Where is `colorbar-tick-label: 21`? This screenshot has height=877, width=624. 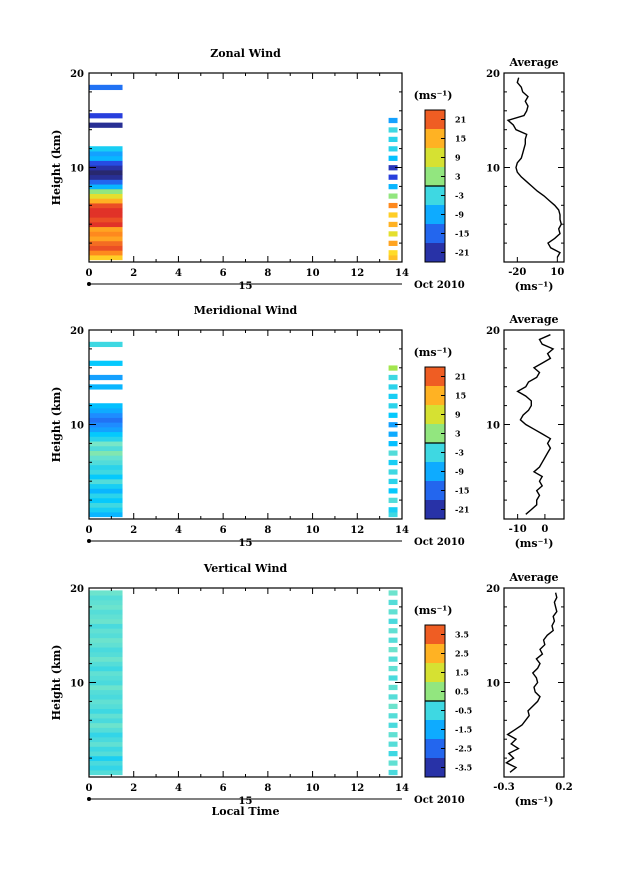 colorbar-tick-label: 21 is located at coordinates (460, 120).